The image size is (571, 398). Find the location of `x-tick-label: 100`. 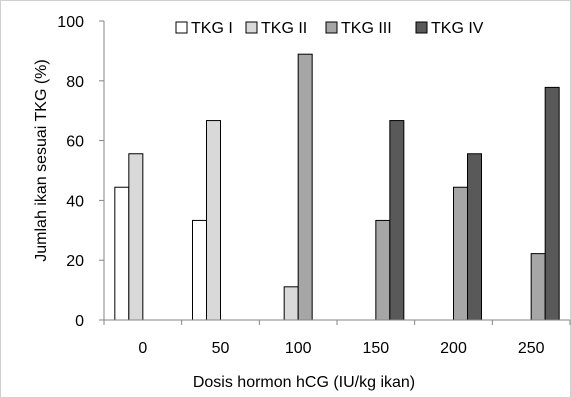

x-tick-label: 100 is located at coordinates (298, 348).